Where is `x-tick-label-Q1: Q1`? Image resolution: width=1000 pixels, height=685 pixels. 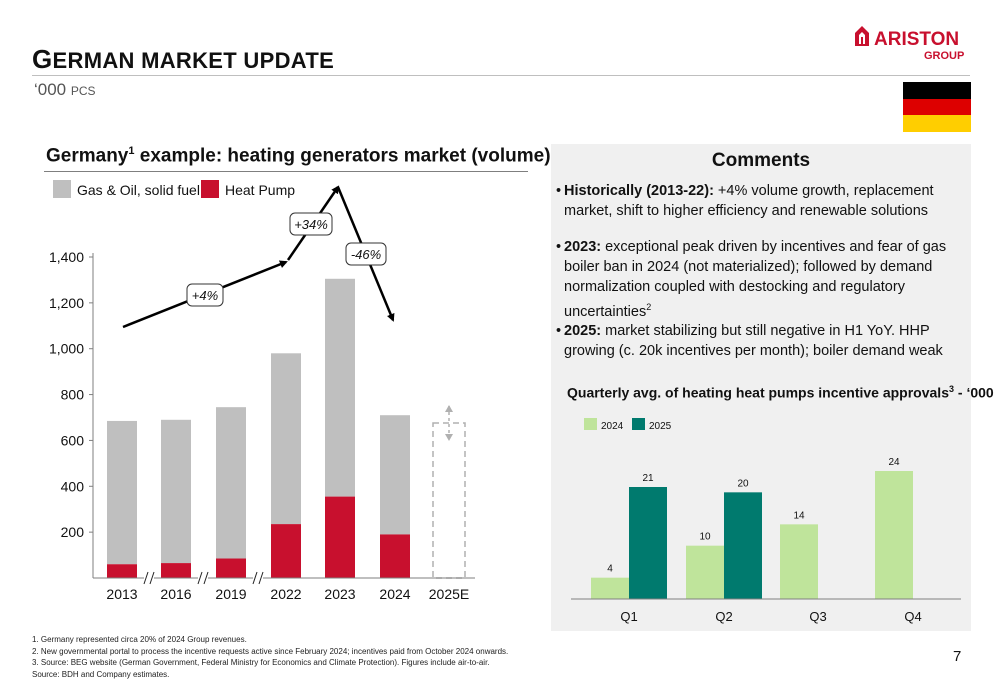
x-tick-label-Q1: Q1 is located at coordinates (628, 616).